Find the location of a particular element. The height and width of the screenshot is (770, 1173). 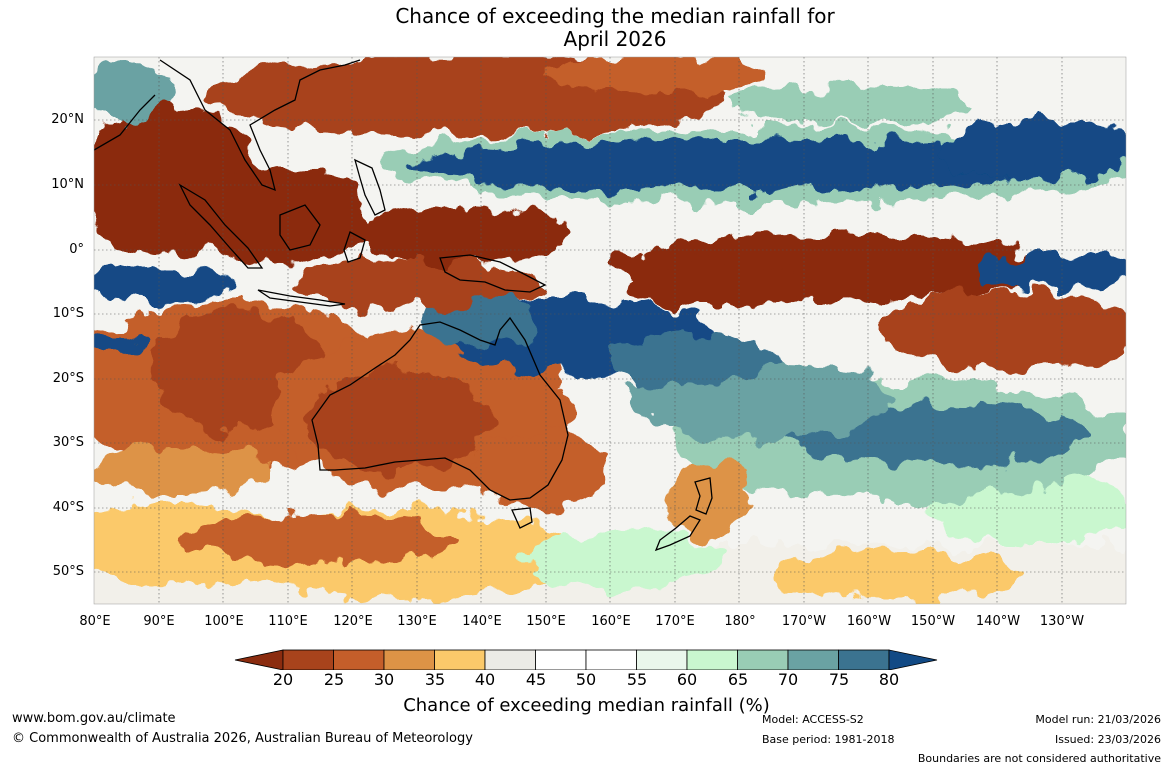

colorbar-extend-low is located at coordinates (259, 659).